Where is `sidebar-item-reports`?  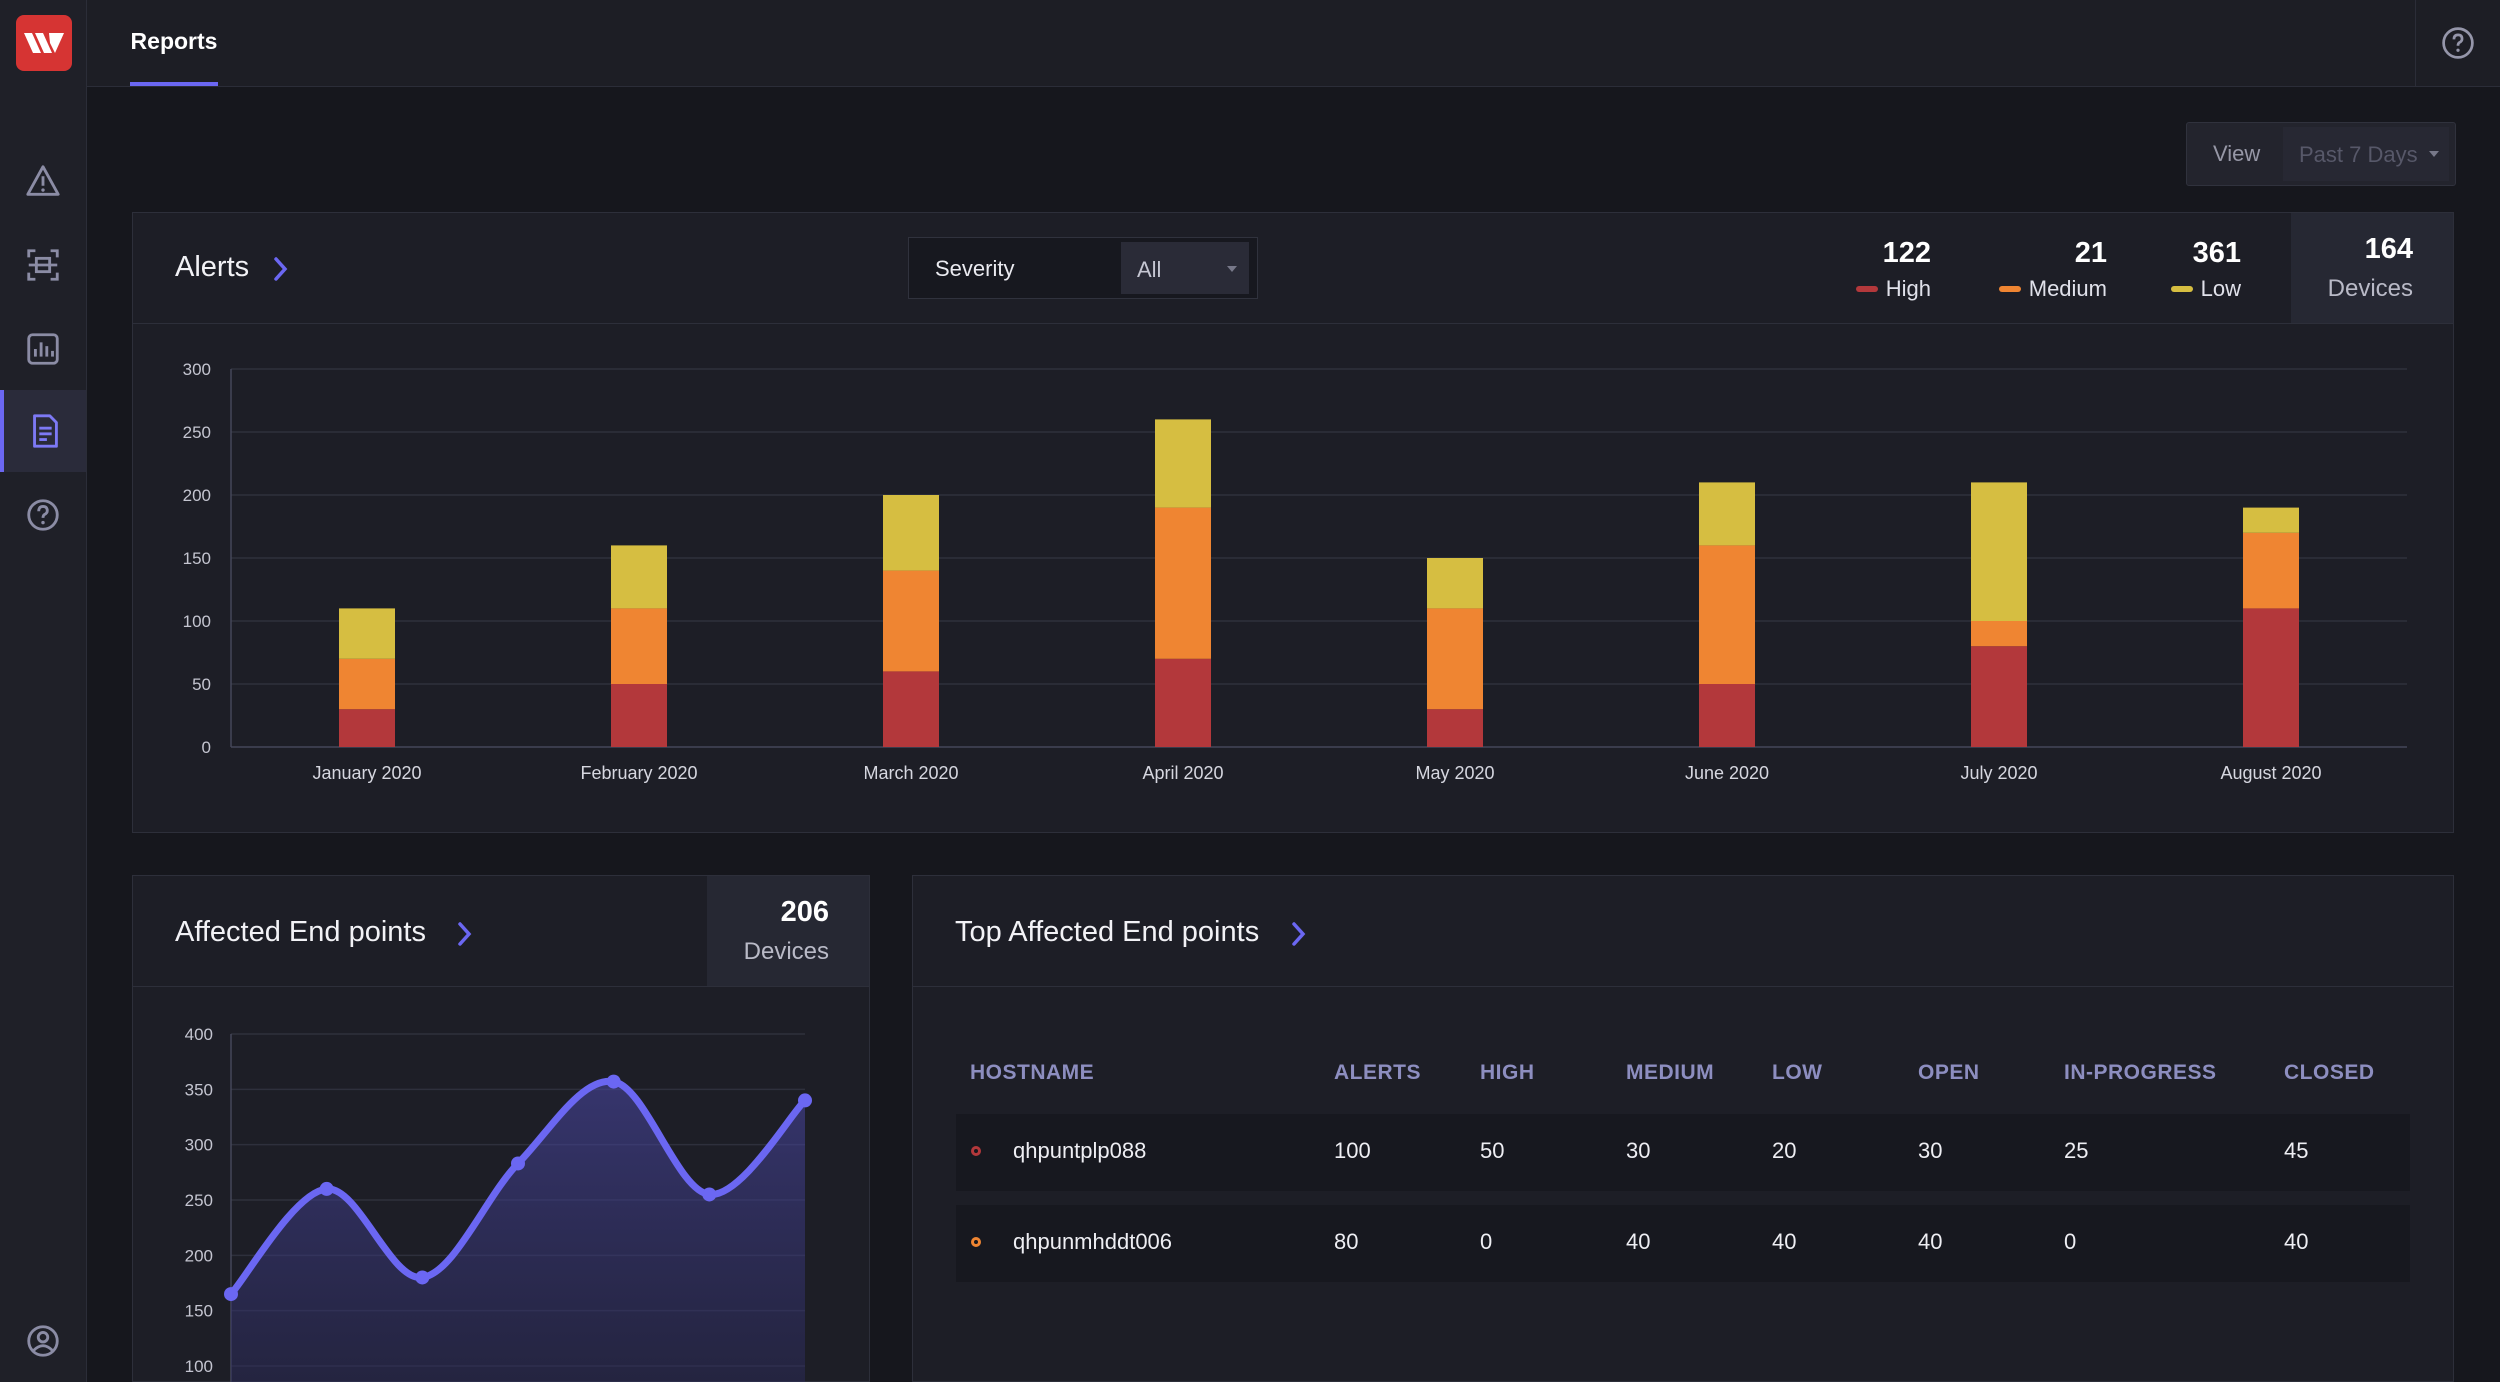
sidebar-item-reports is located at coordinates (43, 431).